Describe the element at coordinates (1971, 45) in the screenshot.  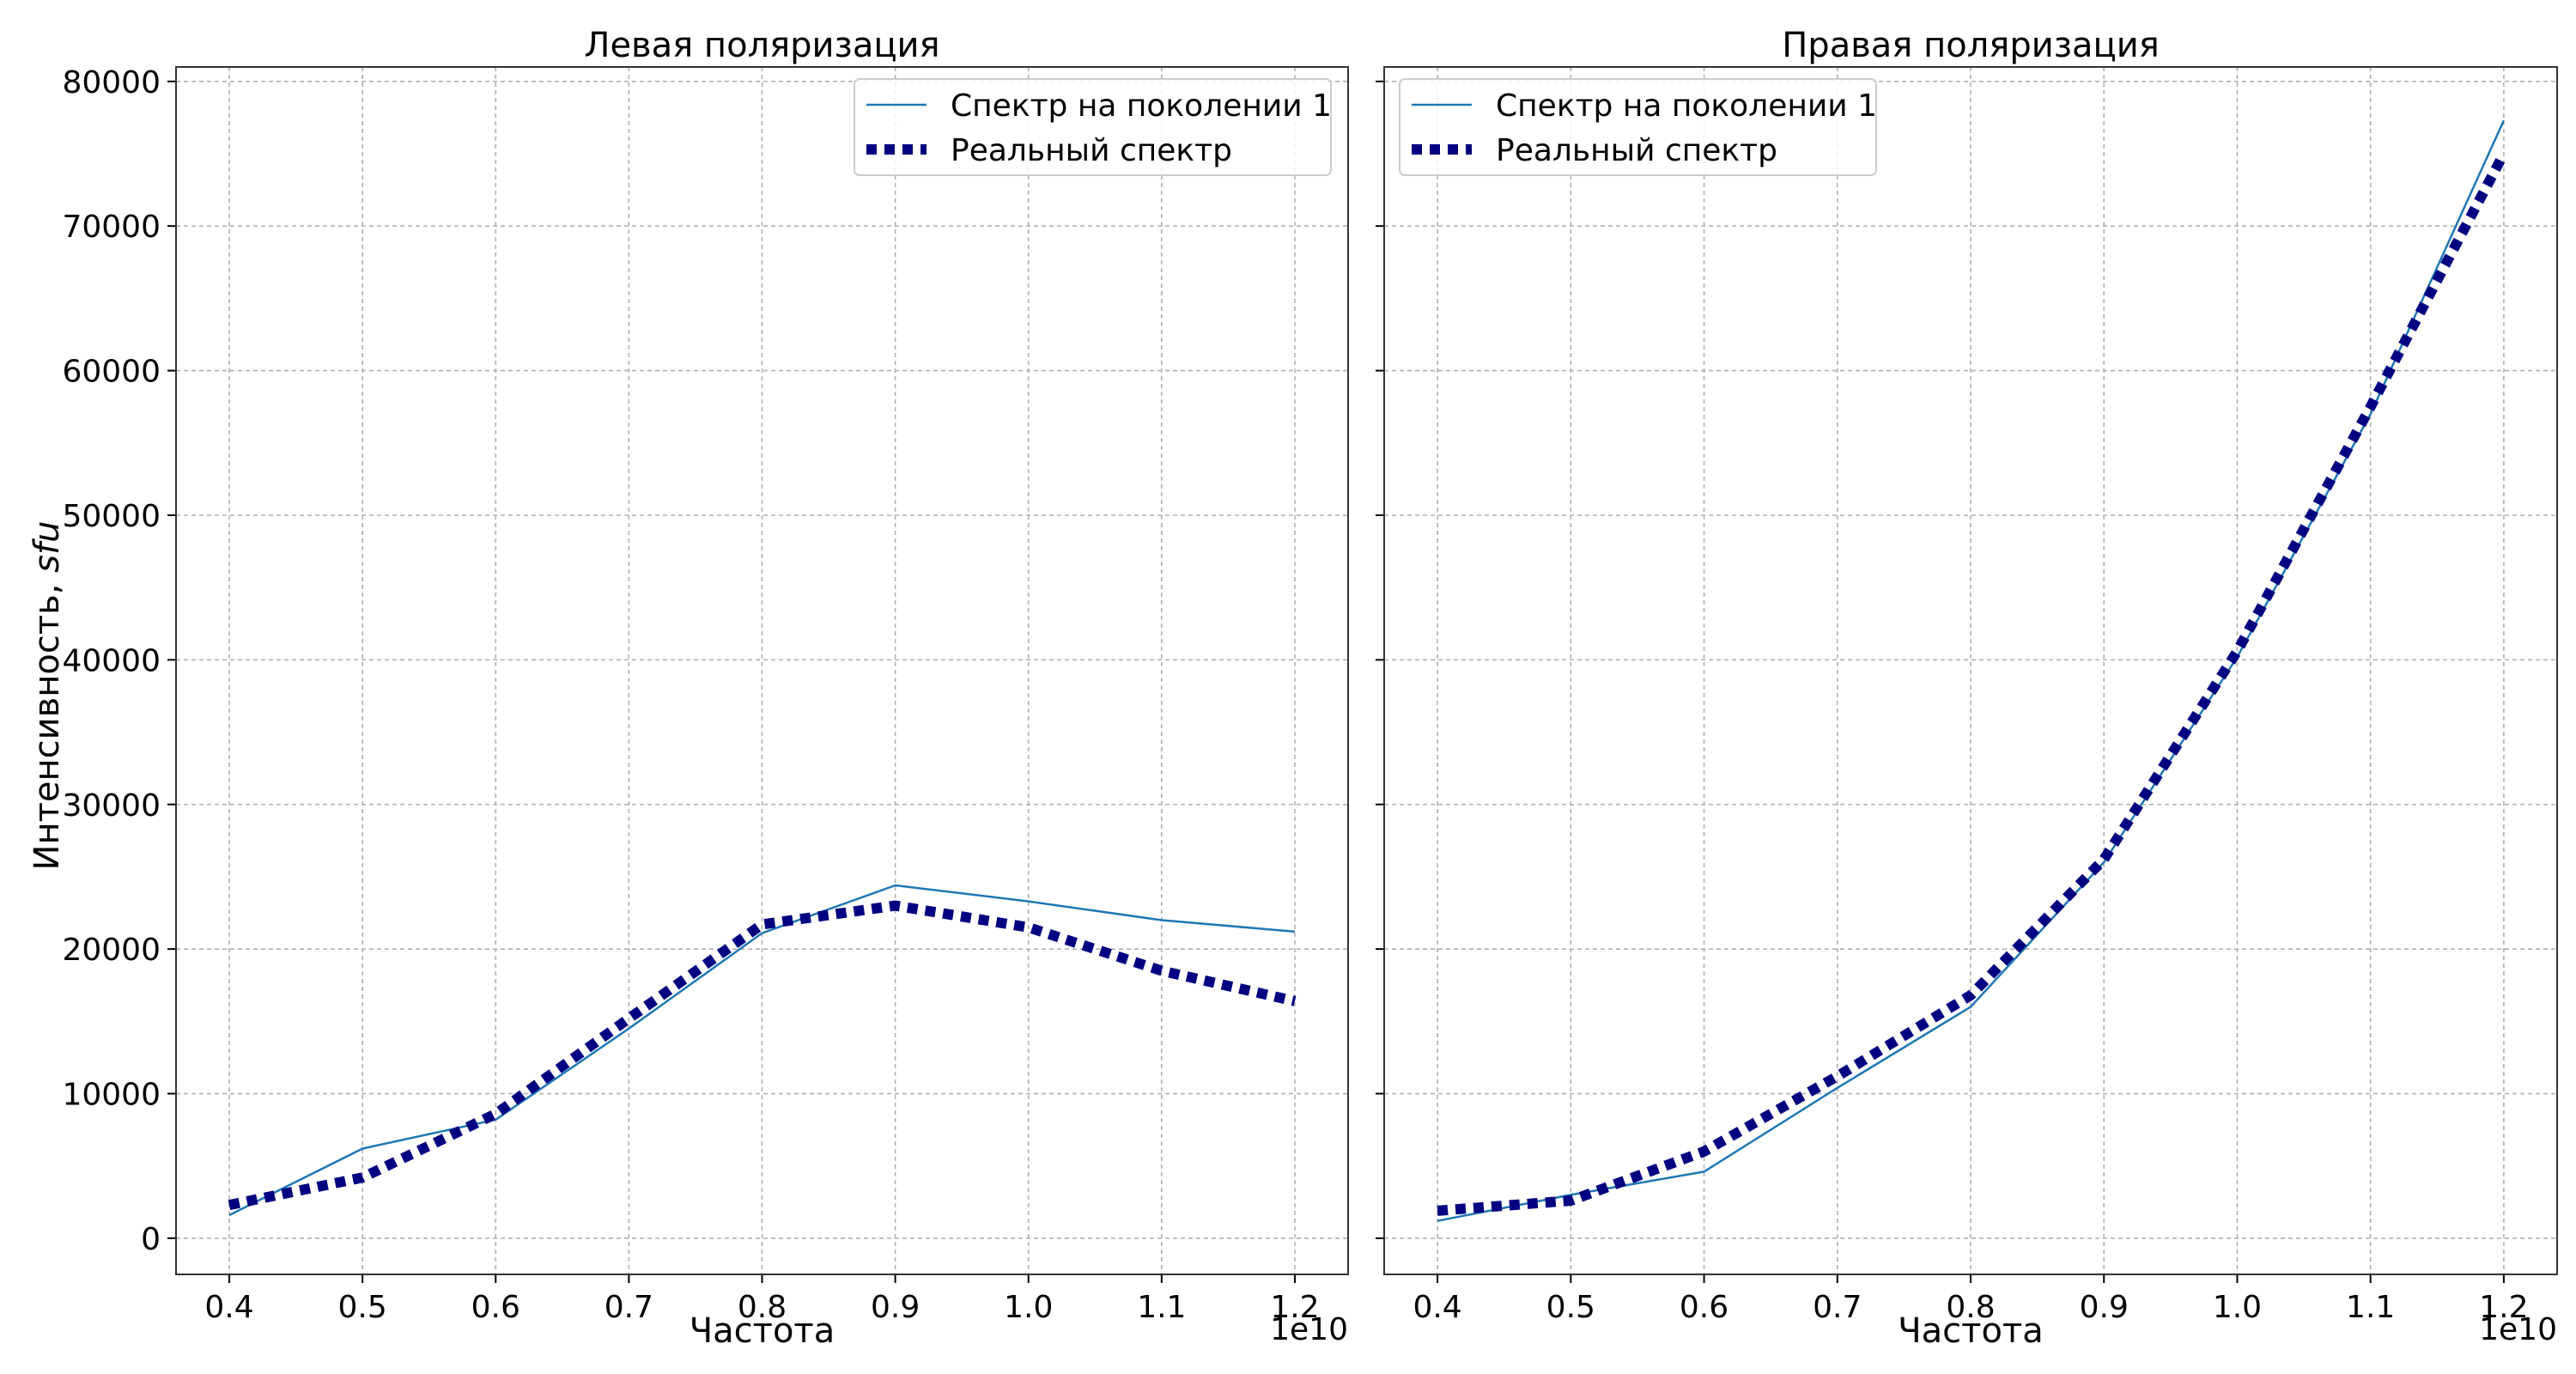
I see `chart-title: Правая поляризация` at that location.